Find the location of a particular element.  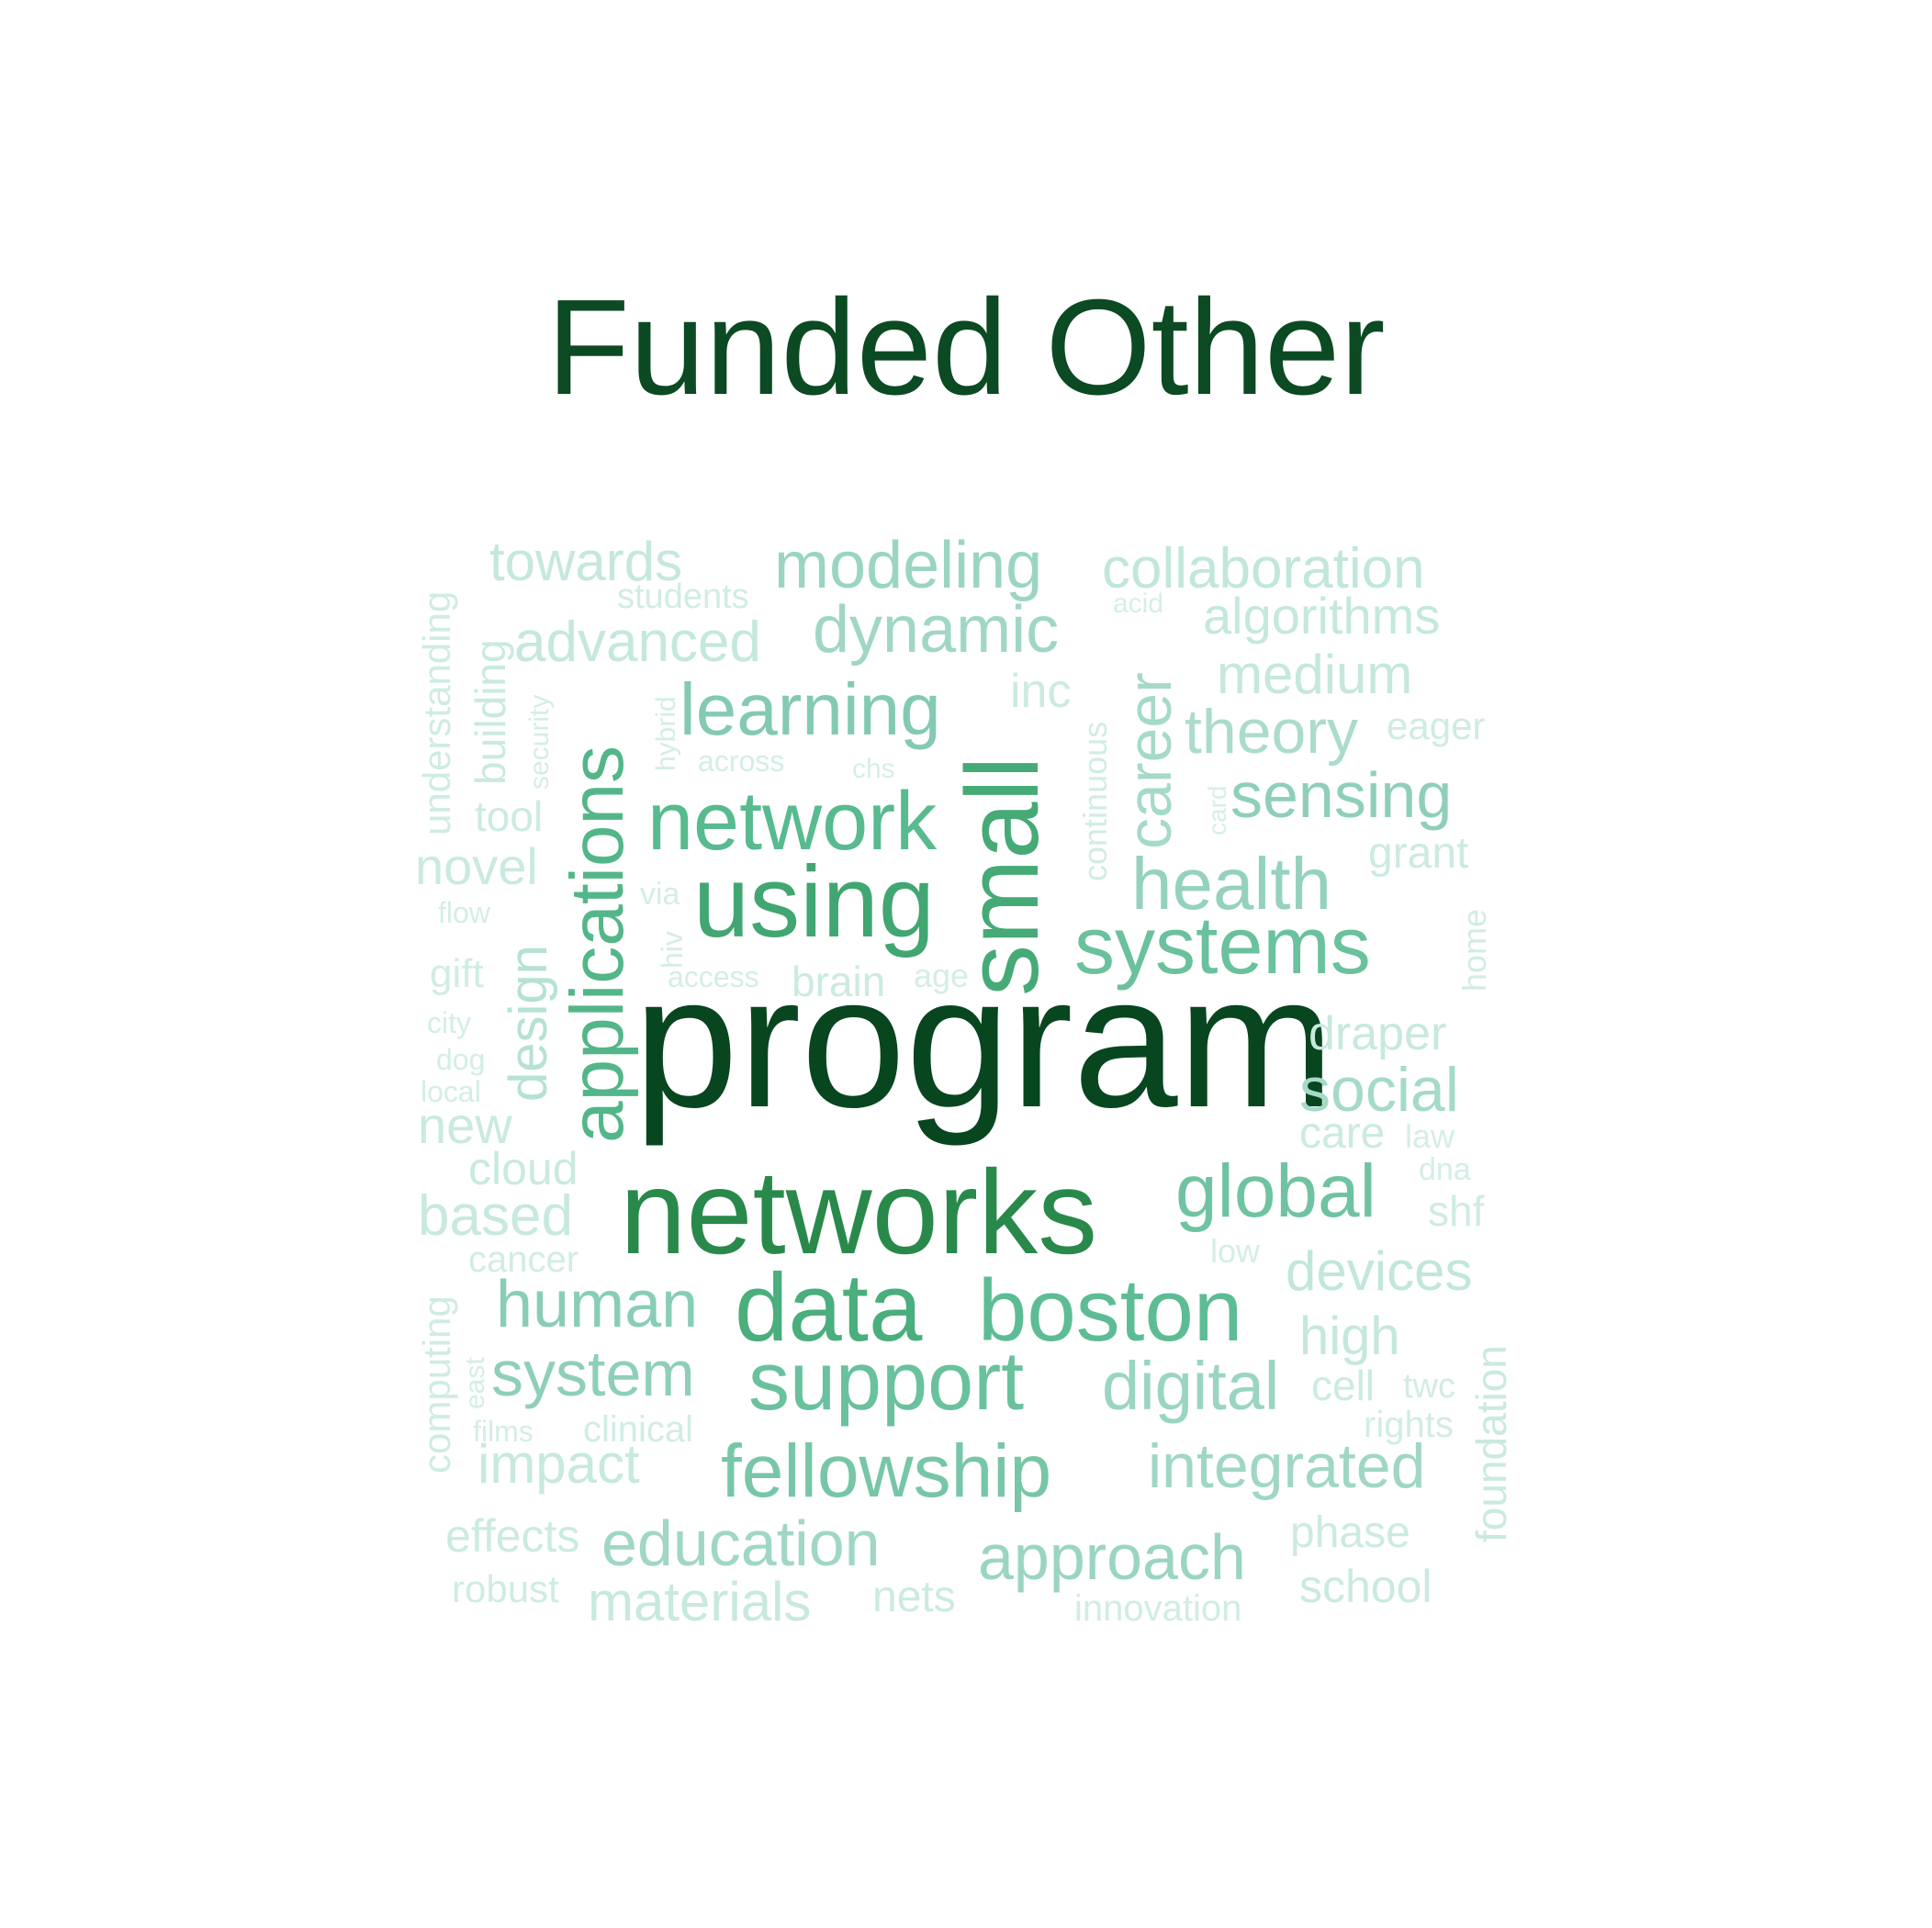

word-education: education is located at coordinates (741, 1543).